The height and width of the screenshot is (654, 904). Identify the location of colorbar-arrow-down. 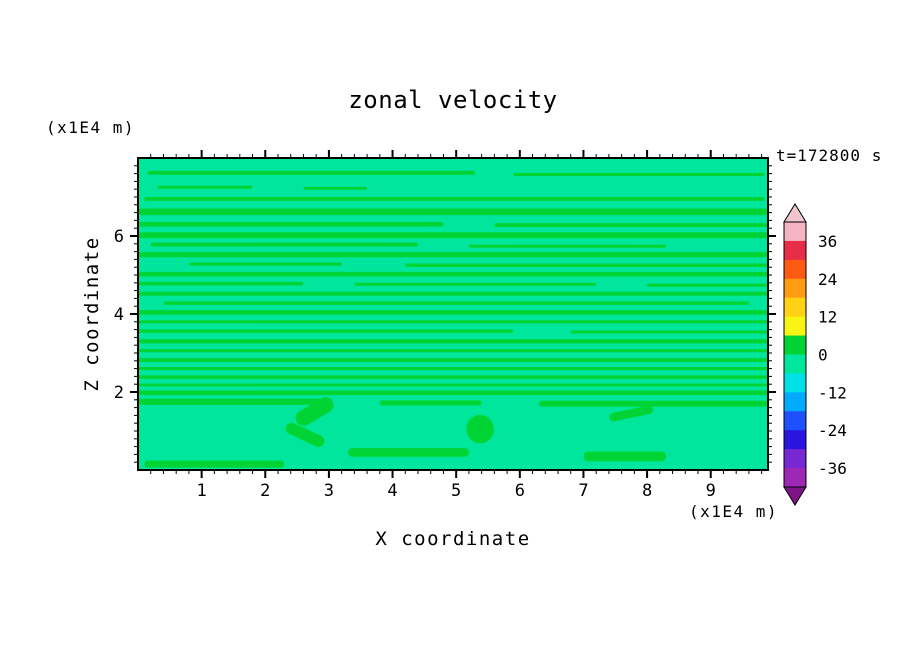
(795, 496).